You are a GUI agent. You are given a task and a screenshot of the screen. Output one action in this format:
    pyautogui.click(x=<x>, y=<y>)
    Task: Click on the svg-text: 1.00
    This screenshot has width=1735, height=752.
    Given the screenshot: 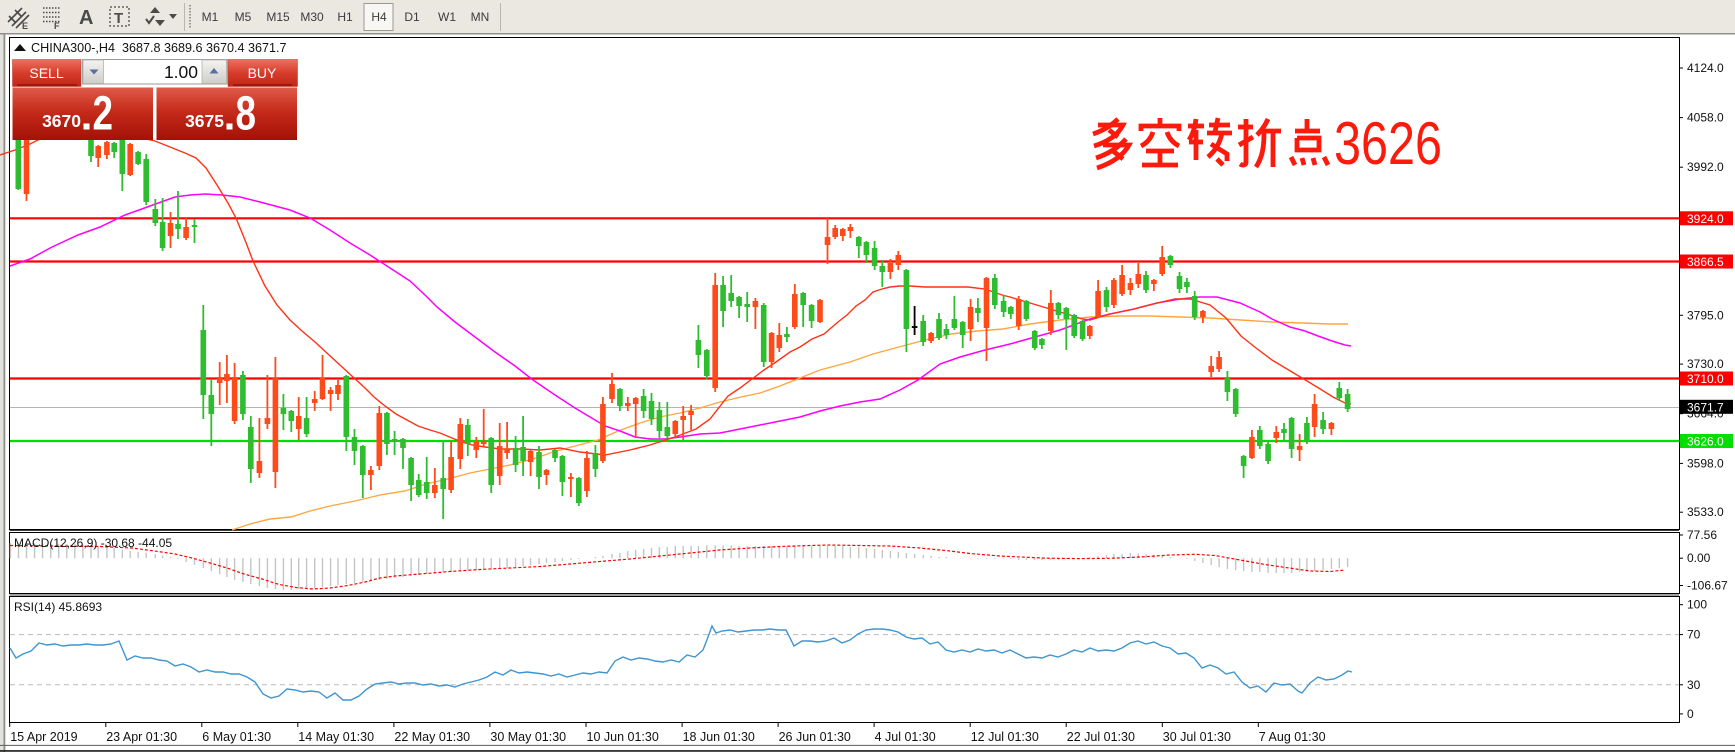 What is the action you would take?
    pyautogui.click(x=181, y=72)
    